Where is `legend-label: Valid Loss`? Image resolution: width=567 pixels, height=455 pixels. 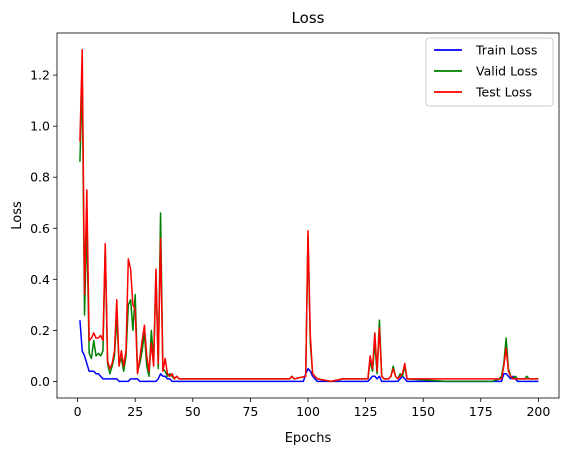 legend-label: Valid Loss is located at coordinates (507, 71).